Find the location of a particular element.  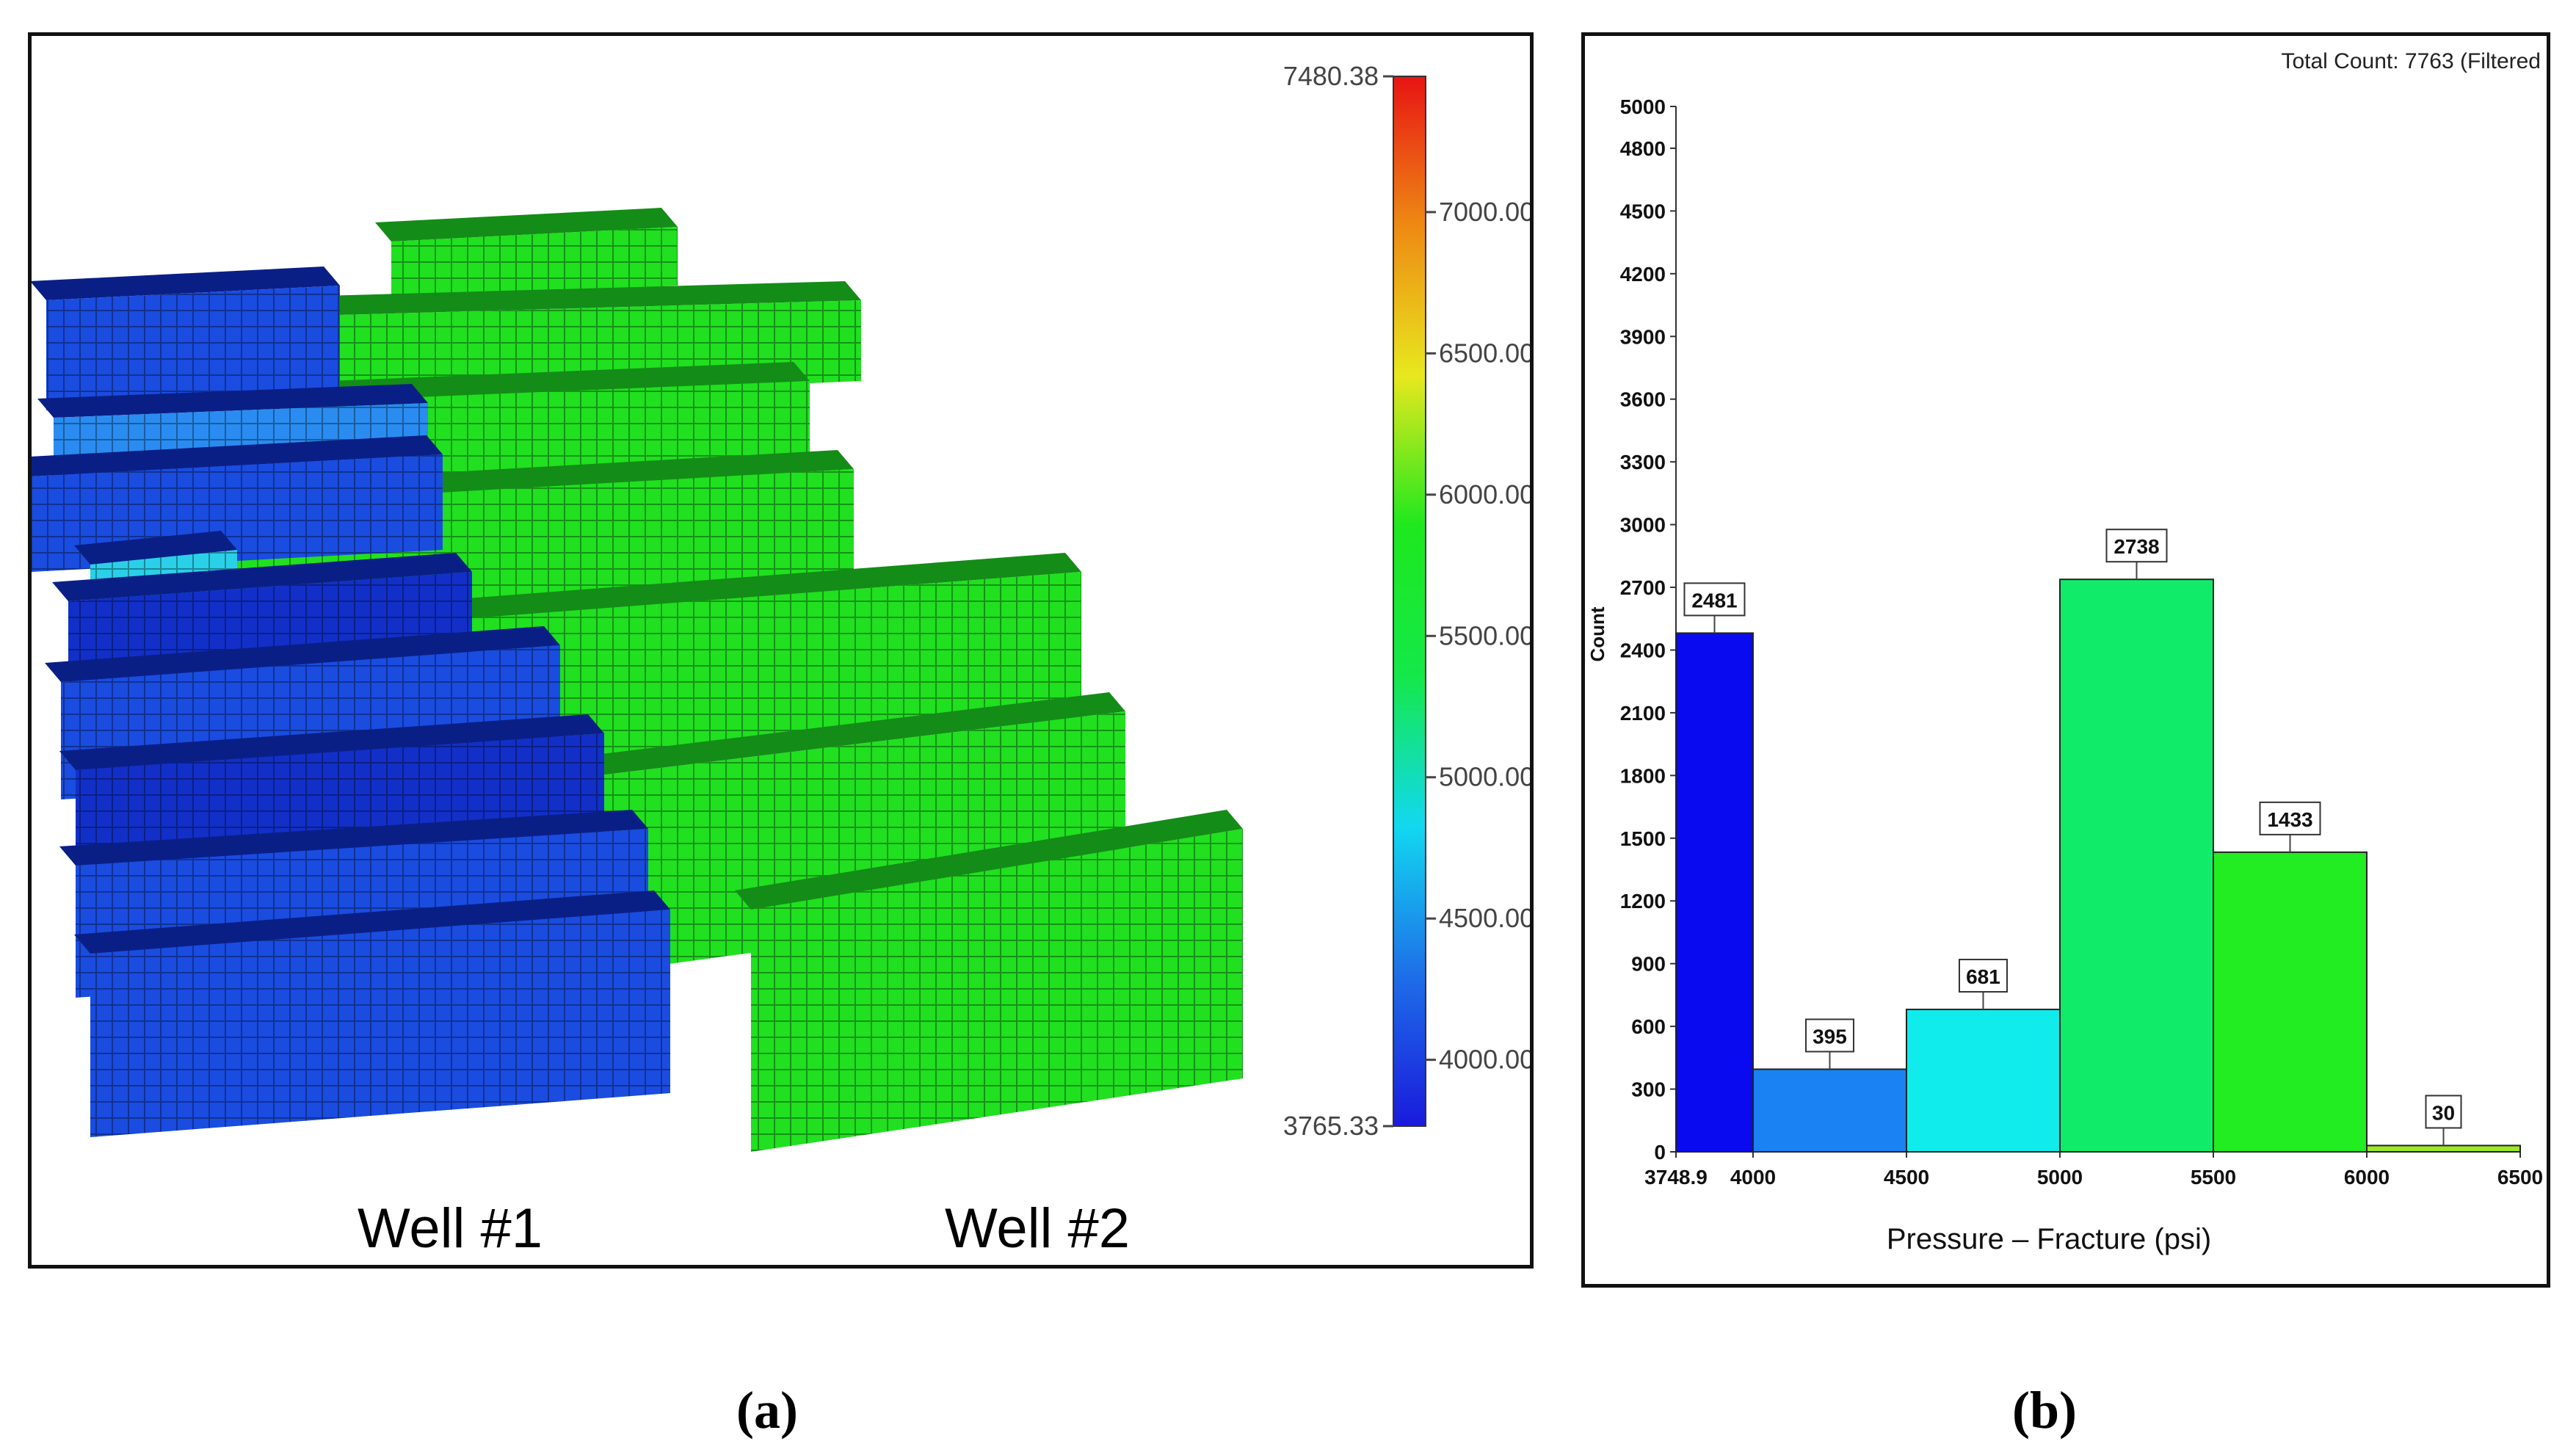

y-tick-label: 5000 is located at coordinates (1643, 107).